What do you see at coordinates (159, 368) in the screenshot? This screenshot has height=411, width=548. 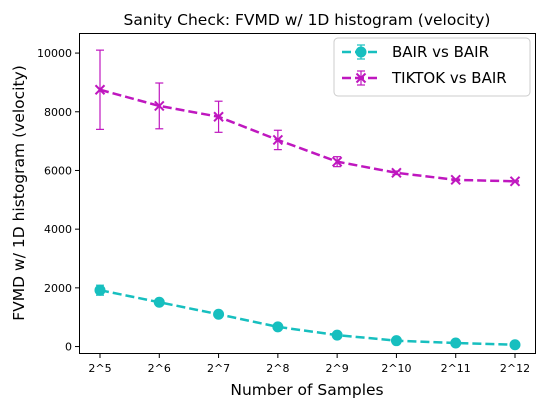 I see `x-tick-label: 2^6` at bounding box center [159, 368].